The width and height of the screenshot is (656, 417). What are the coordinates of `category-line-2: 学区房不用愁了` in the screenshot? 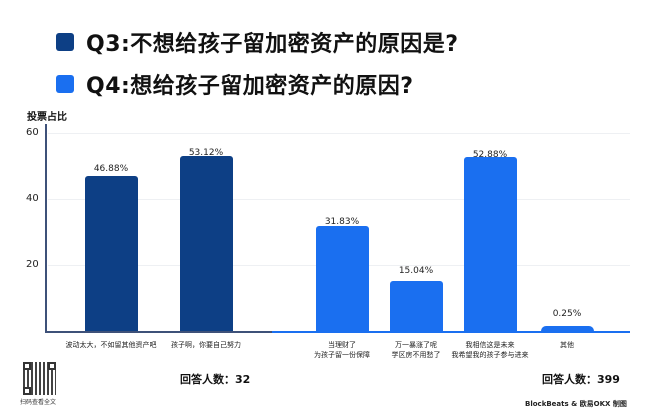 It's located at (416, 355).